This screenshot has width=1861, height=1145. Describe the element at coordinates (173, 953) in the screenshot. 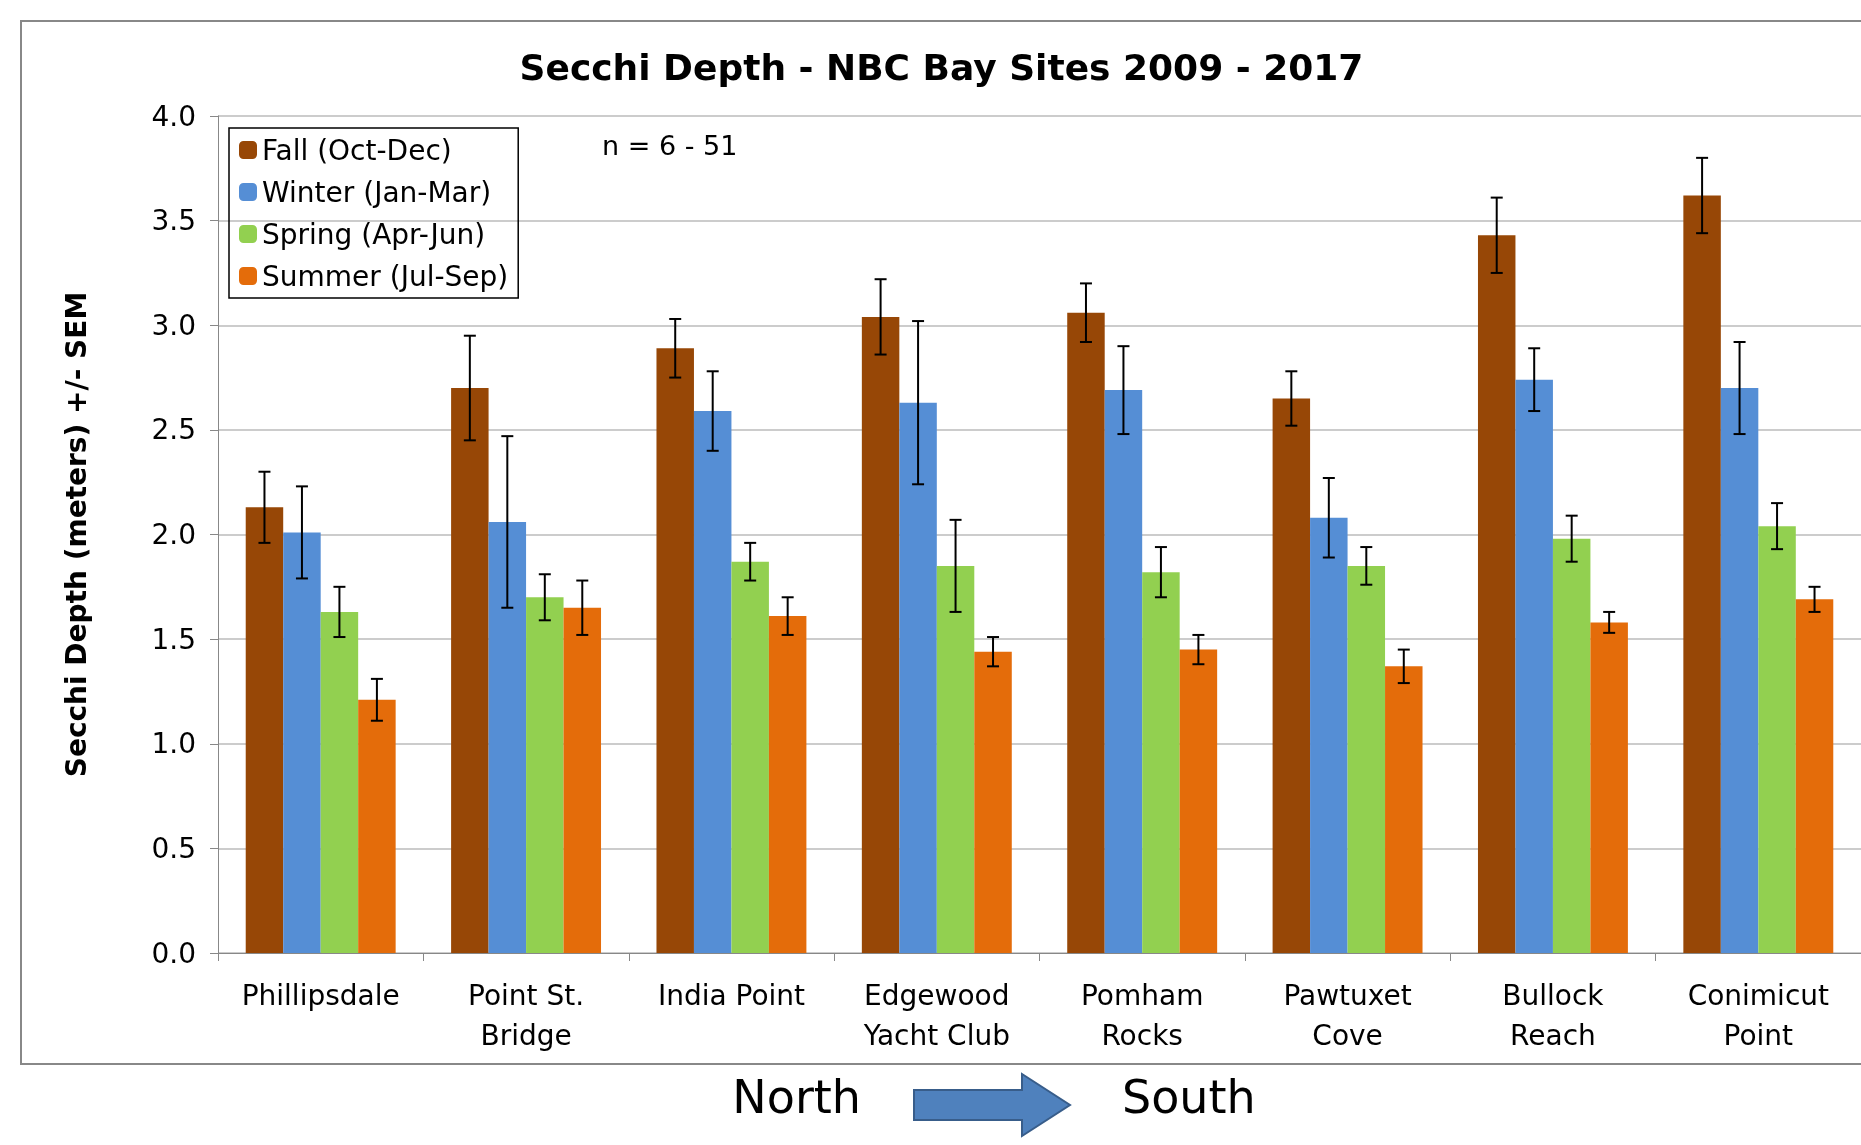

I see `y-tick-label: 0.0` at that location.